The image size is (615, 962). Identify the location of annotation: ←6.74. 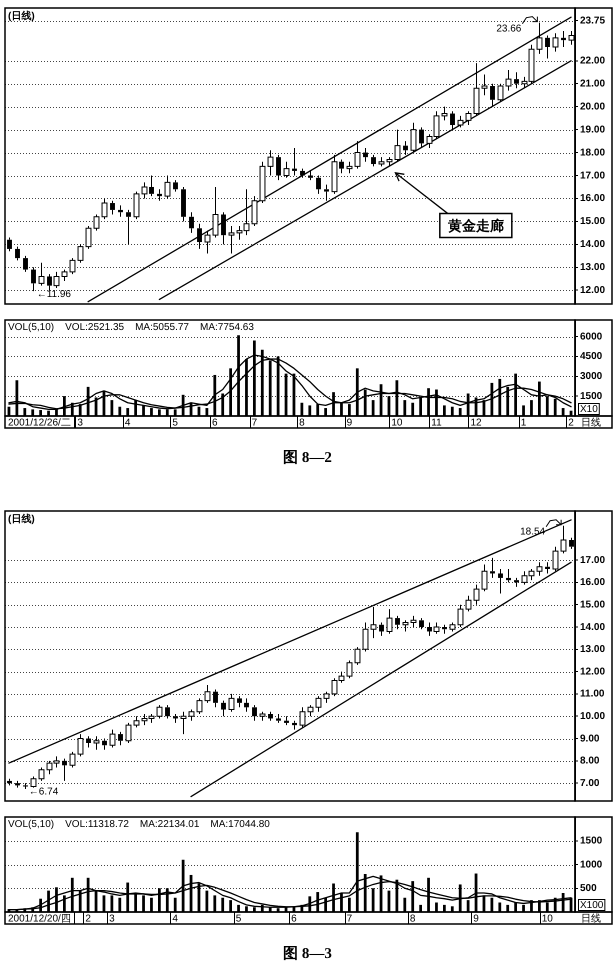
(43, 792).